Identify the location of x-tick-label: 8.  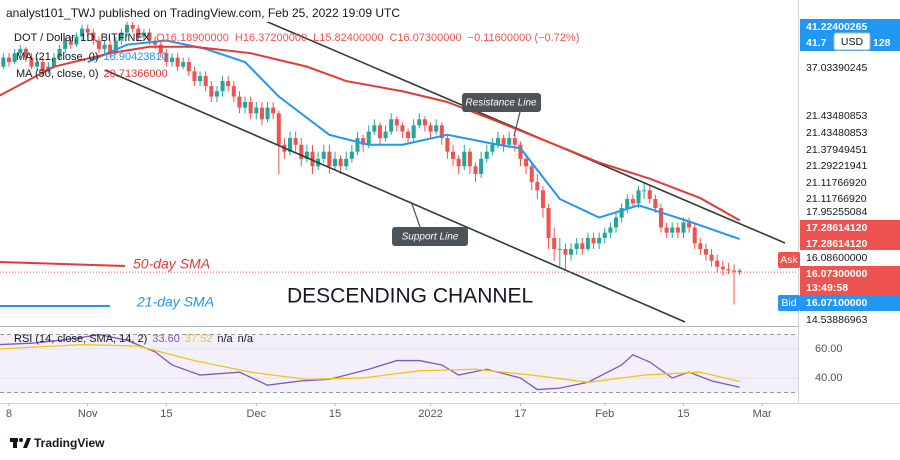
(9, 414).